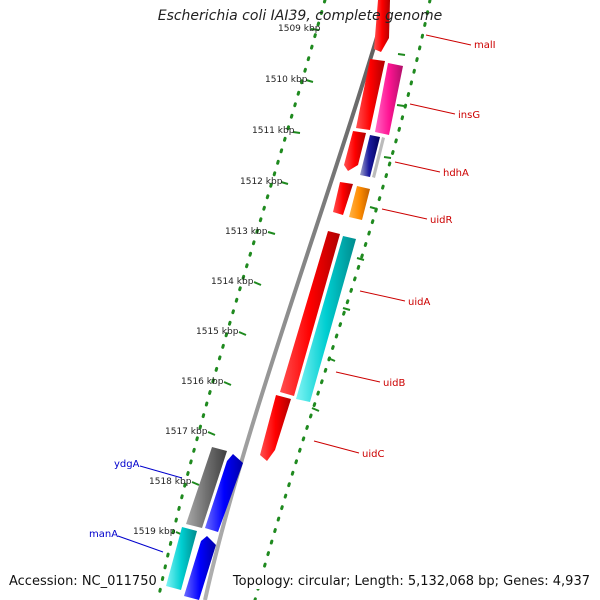 This screenshot has width=600, height=600. What do you see at coordinates (136, 506) in the screenshot?
I see `left-gene-labels: ydgA manA` at bounding box center [136, 506].